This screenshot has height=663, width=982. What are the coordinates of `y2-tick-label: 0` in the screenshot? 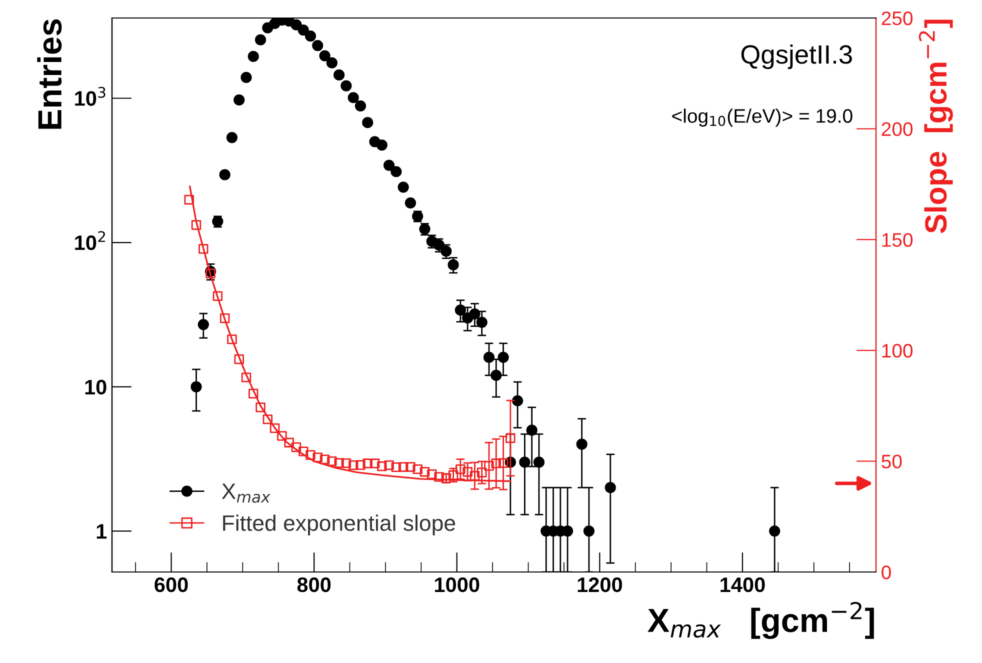 It's located at (886, 572).